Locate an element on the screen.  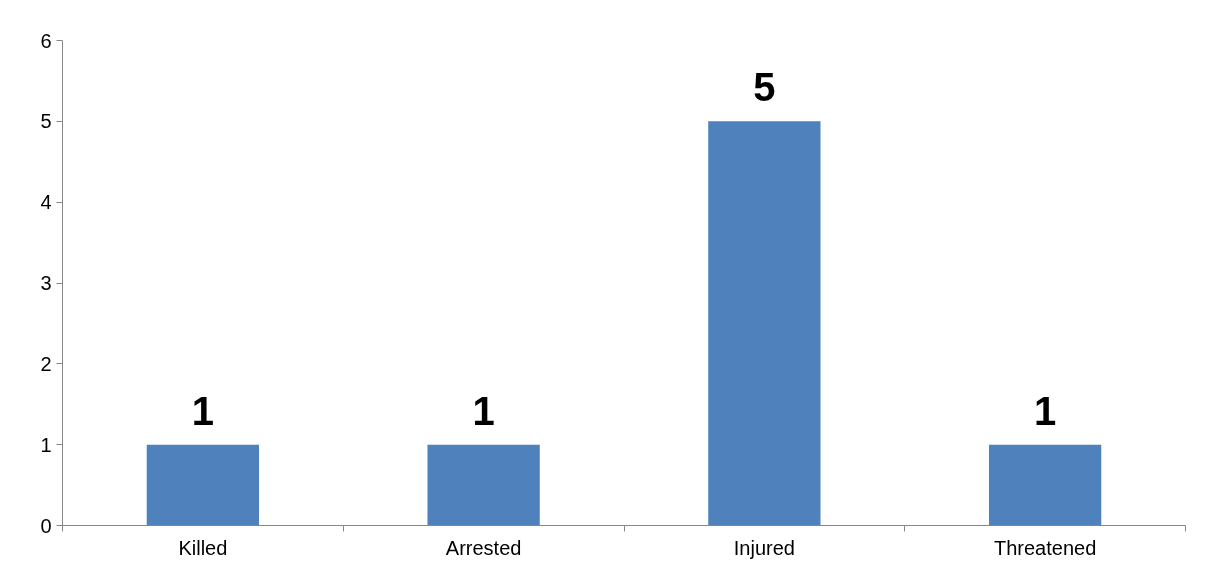
y-tick-label: 1 is located at coordinates (46, 444).